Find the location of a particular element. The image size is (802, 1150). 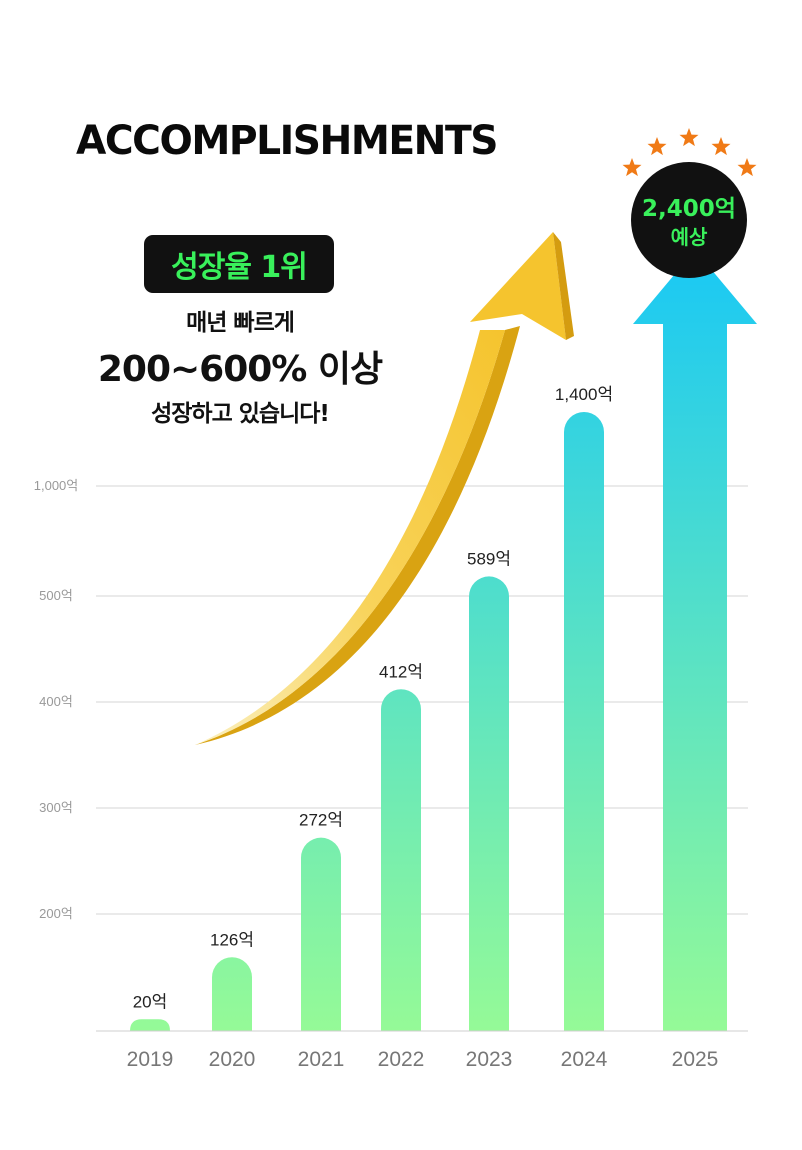

value-label: 20억 is located at coordinates (150, 1001).